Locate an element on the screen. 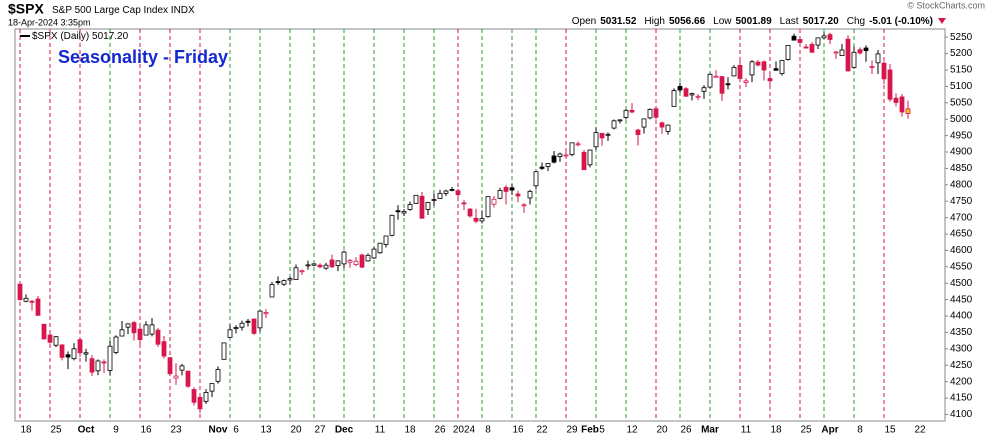 The image size is (990, 438). chart-title: Seasonality - Friday is located at coordinates (143, 57).